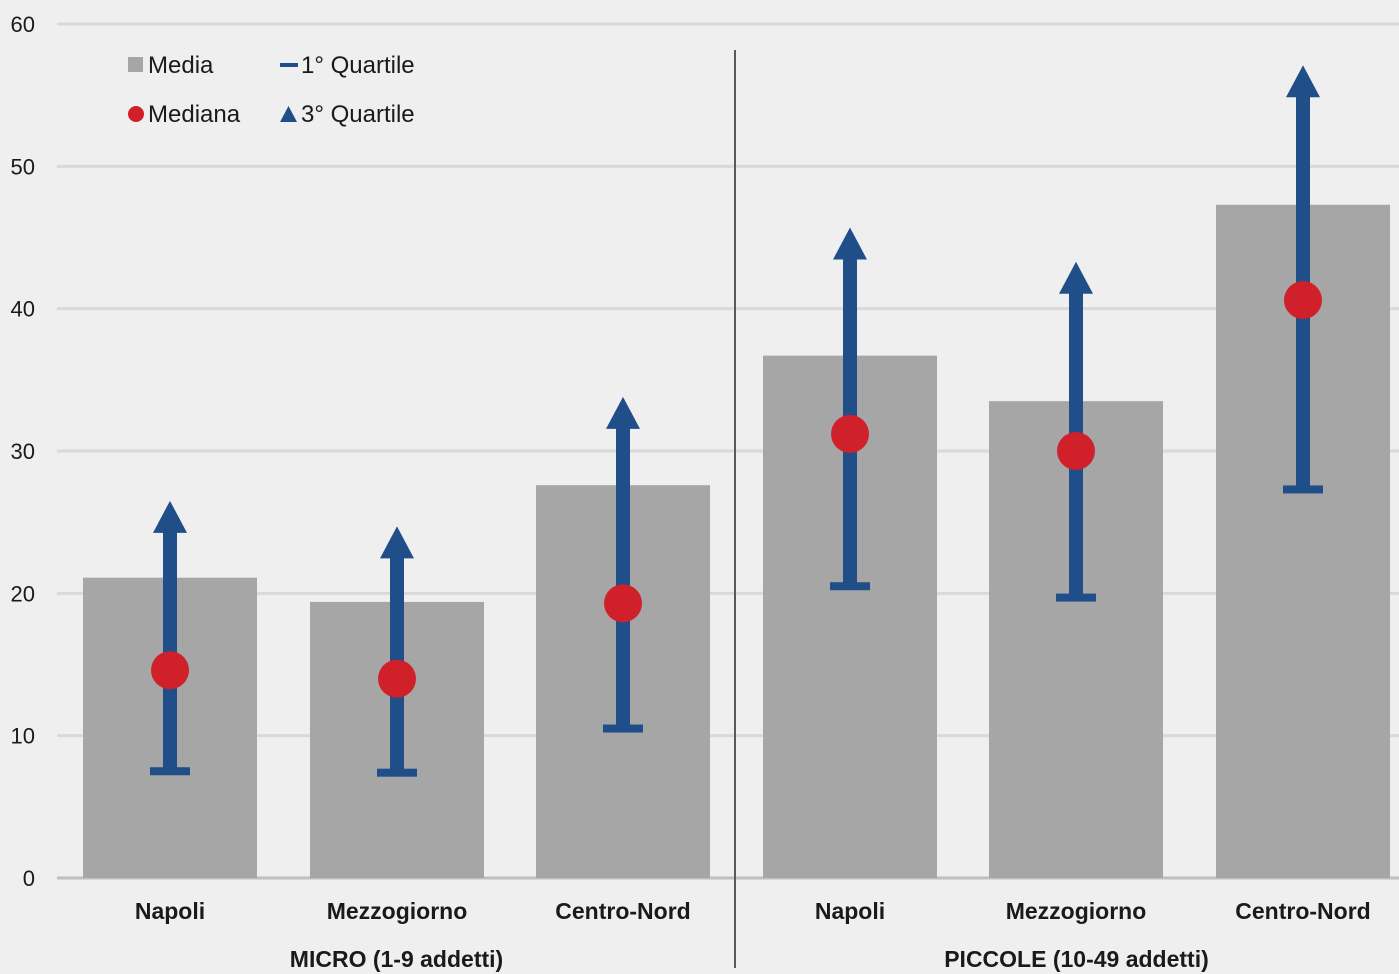 The width and height of the screenshot is (1399, 974). I want to click on group-label: PICCOLE (10-49 addetti), so click(1076, 959).